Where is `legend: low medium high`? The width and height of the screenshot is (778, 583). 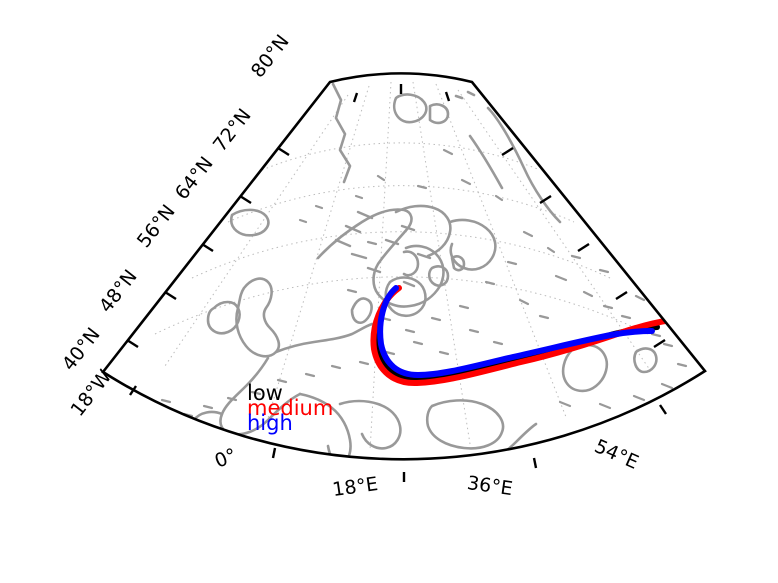 legend: low medium high is located at coordinates (290, 408).